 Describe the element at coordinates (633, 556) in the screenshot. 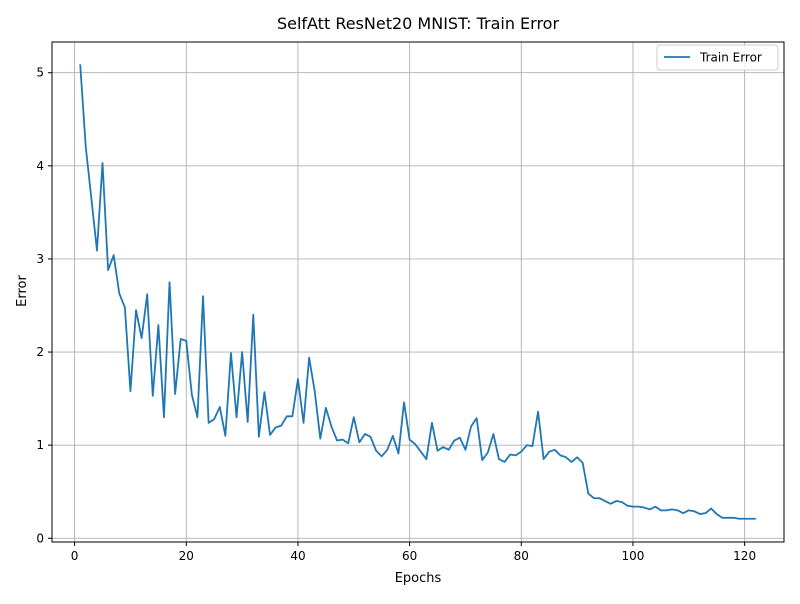

I see `x-tick-label: 100` at that location.